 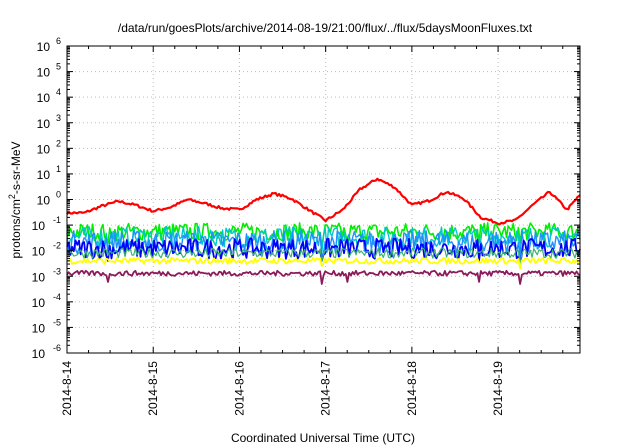 What do you see at coordinates (323, 438) in the screenshot?
I see `x-axis-label: Coordinated Universal Time (UTC)` at bounding box center [323, 438].